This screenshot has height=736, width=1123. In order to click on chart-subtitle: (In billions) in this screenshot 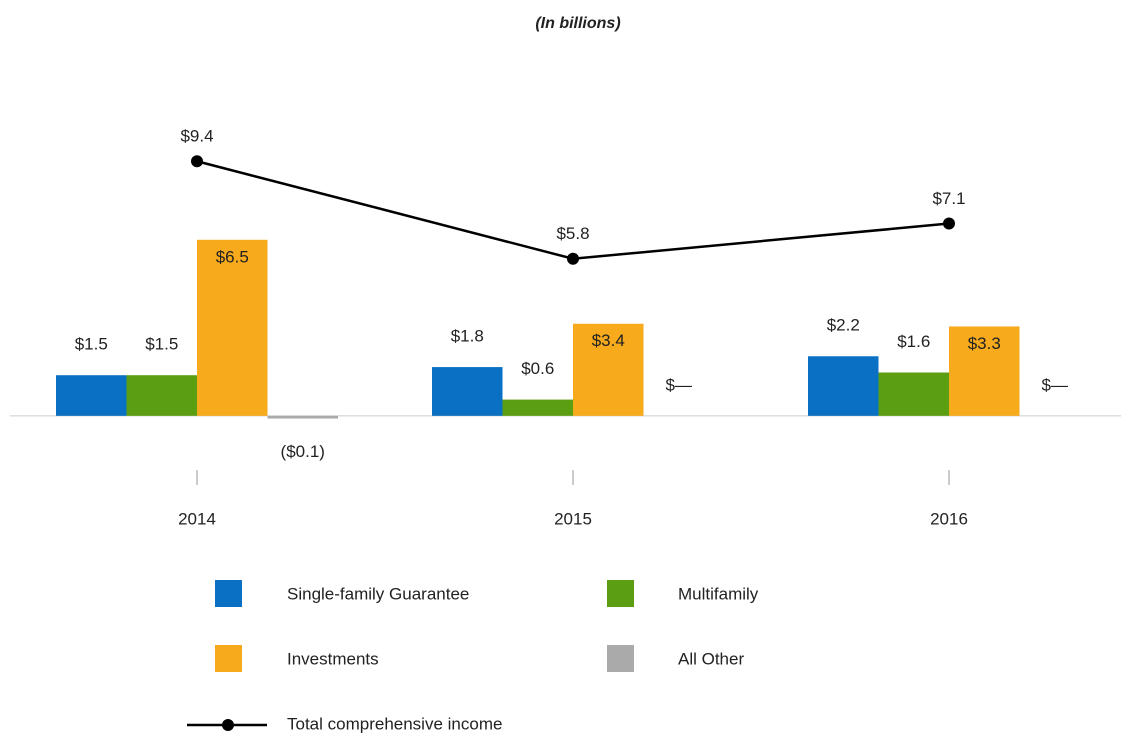, I will do `click(577, 23)`.